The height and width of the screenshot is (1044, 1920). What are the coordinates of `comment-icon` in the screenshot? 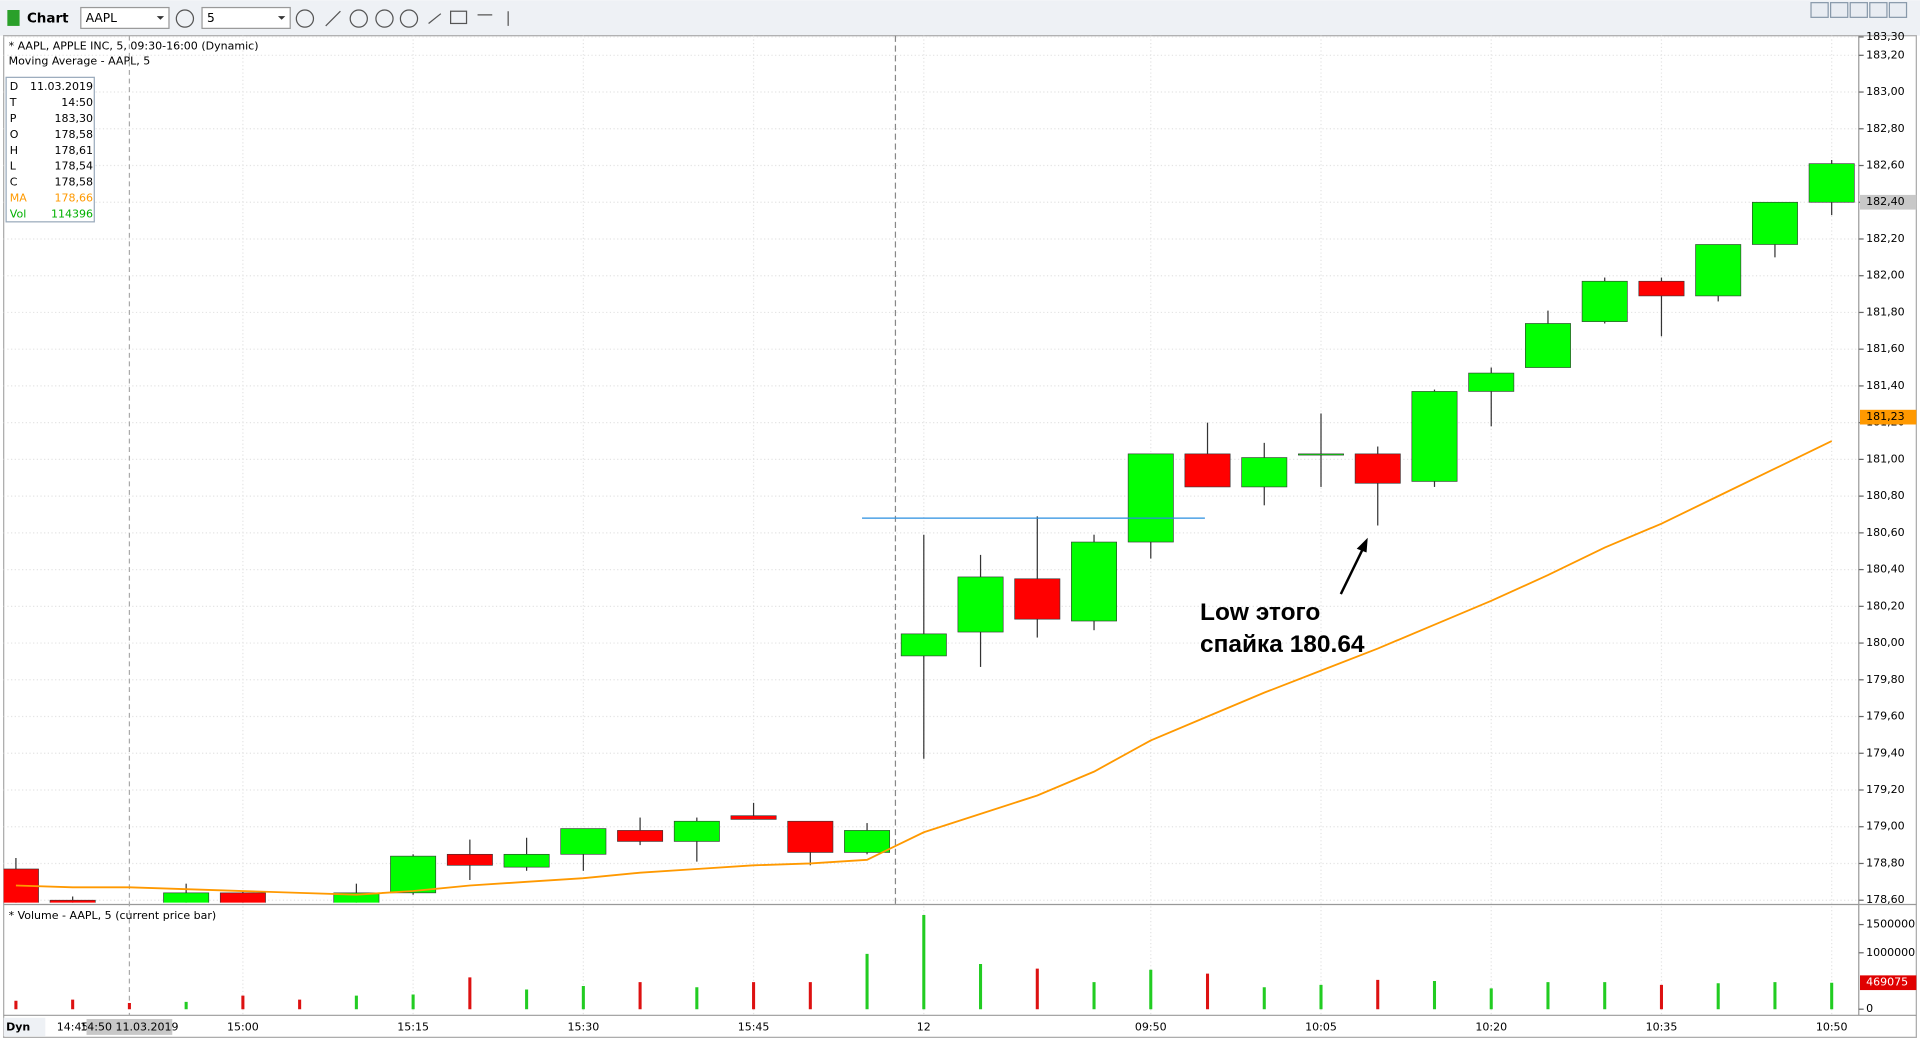 It's located at (459, 17).